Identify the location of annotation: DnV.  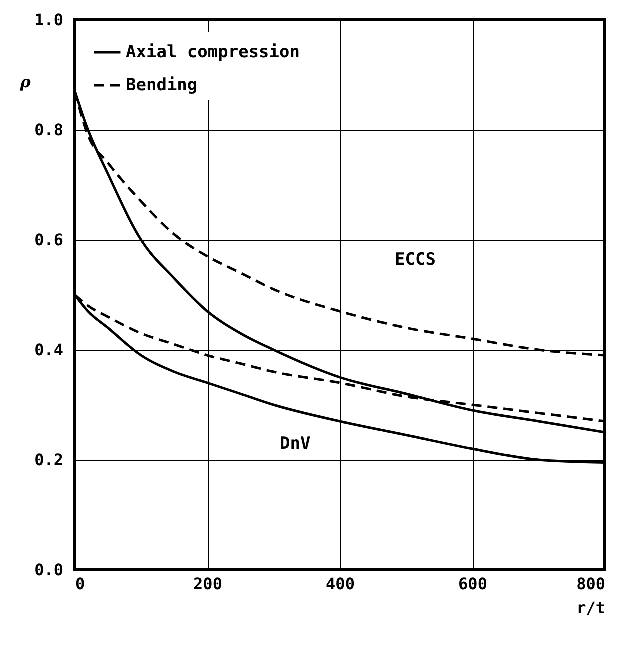
(295, 444).